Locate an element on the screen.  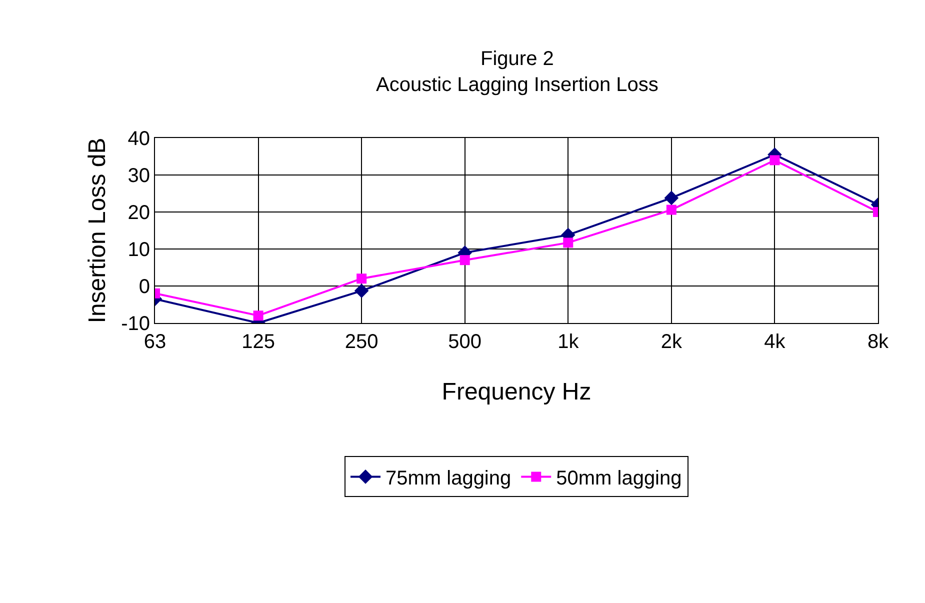
y-tick-label: 10 is located at coordinates (139, 250).